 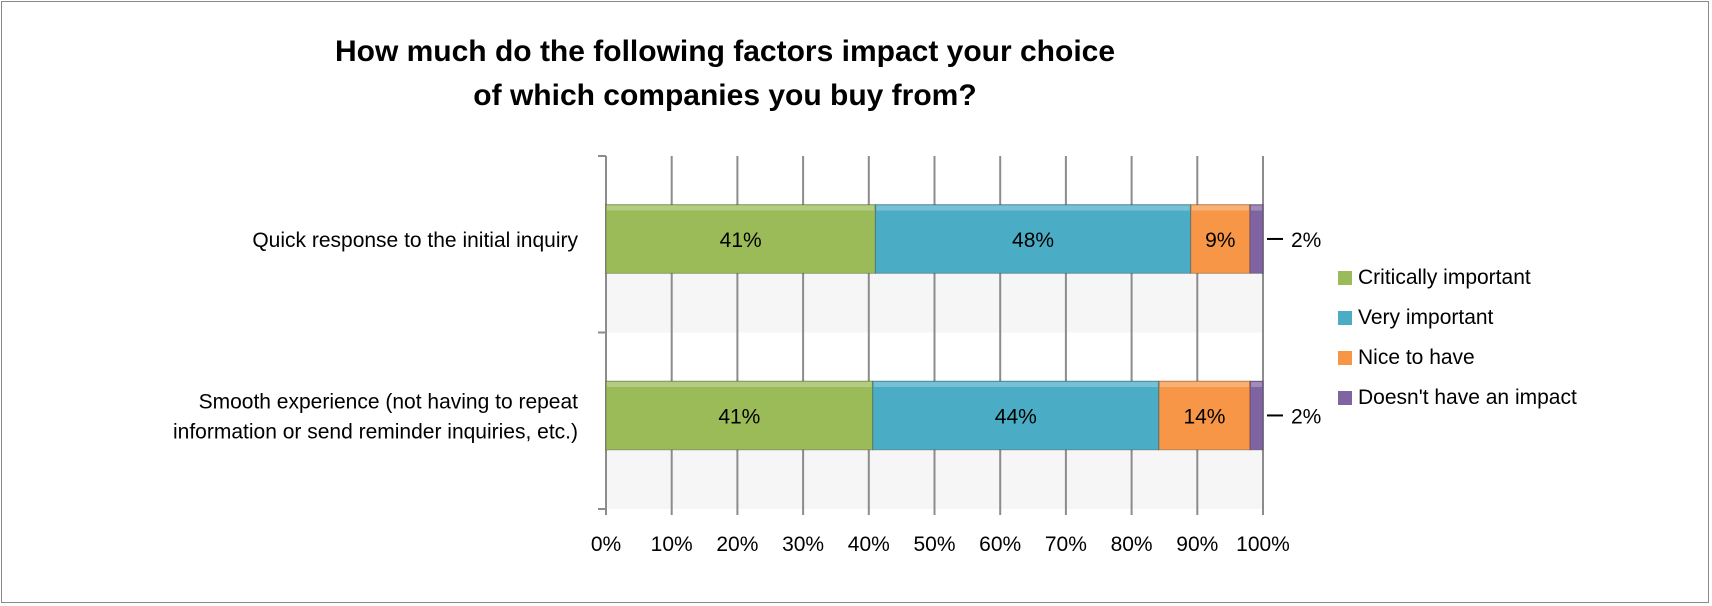 I want to click on legend-item: Nice to have, so click(x=1457, y=358).